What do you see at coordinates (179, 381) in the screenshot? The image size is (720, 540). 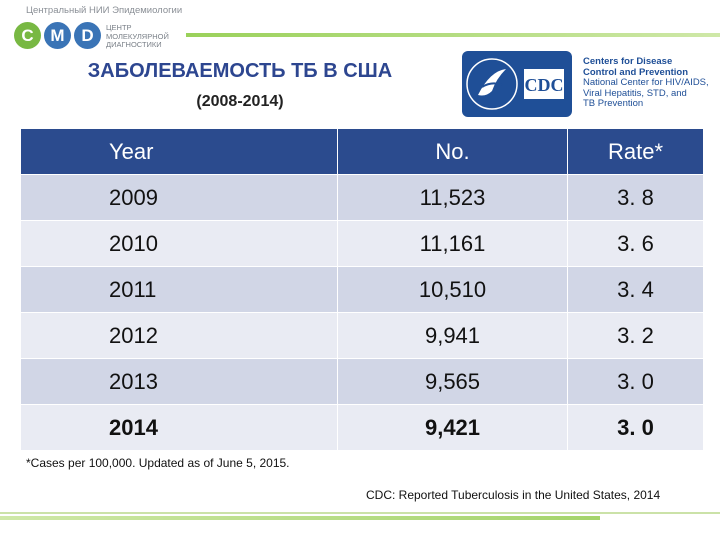 I see `cell-year: 2013` at bounding box center [179, 381].